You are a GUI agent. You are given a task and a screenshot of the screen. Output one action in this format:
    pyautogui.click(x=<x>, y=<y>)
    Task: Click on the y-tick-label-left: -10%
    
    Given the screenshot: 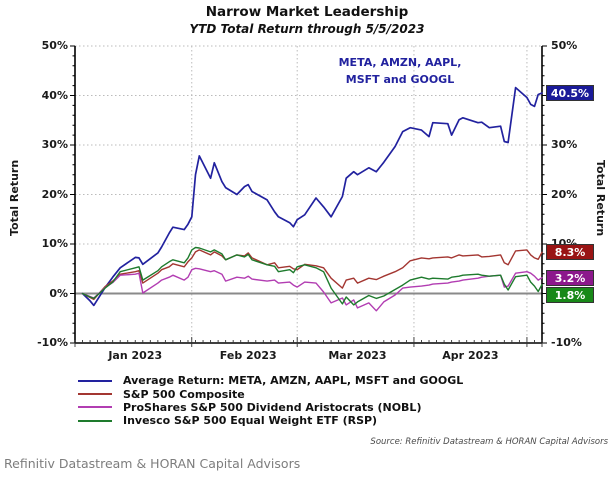 What is the action you would take?
    pyautogui.click(x=52, y=342)
    